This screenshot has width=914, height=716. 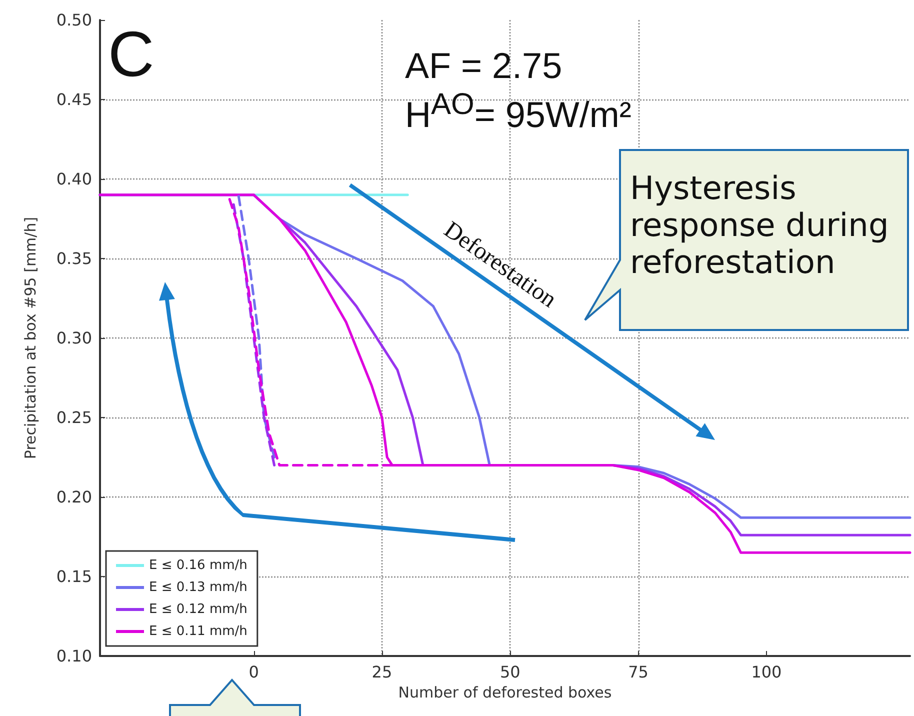 What do you see at coordinates (74, 179) in the screenshot?
I see `y-tick-label: 0.40` at bounding box center [74, 179].